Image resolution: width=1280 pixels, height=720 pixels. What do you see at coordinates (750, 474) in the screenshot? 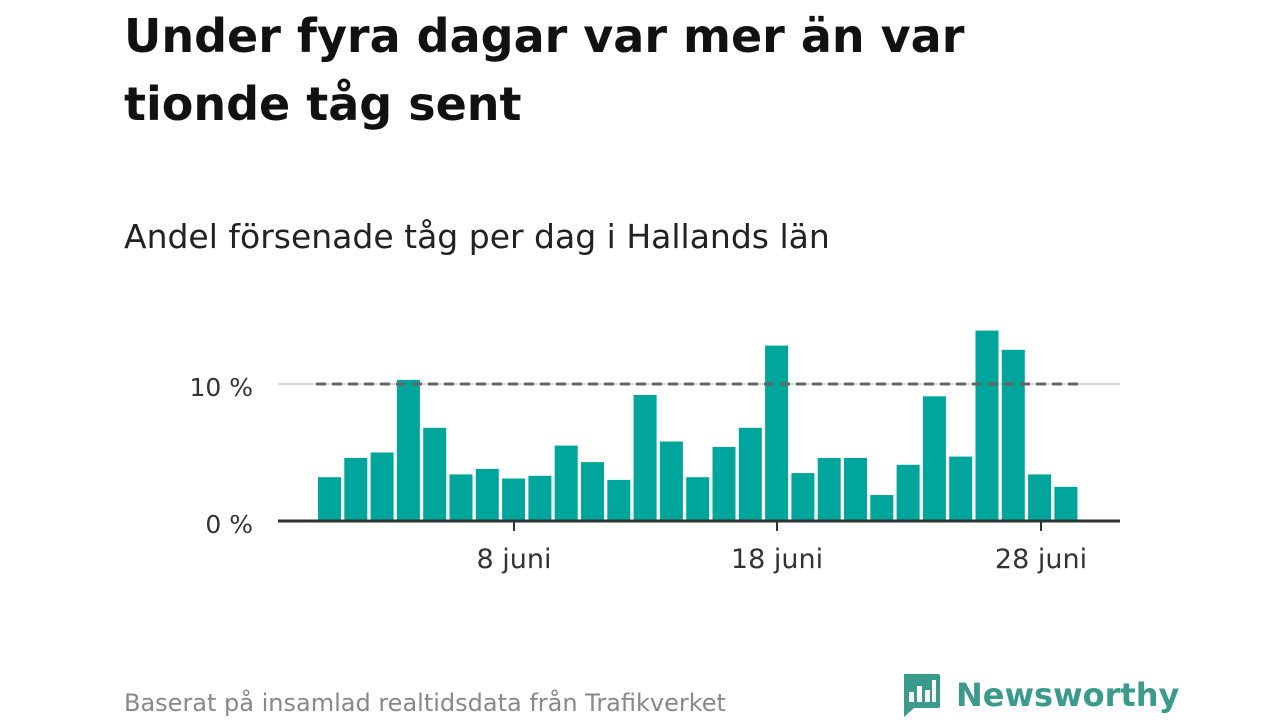
I see `bar-17-juni` at bounding box center [750, 474].